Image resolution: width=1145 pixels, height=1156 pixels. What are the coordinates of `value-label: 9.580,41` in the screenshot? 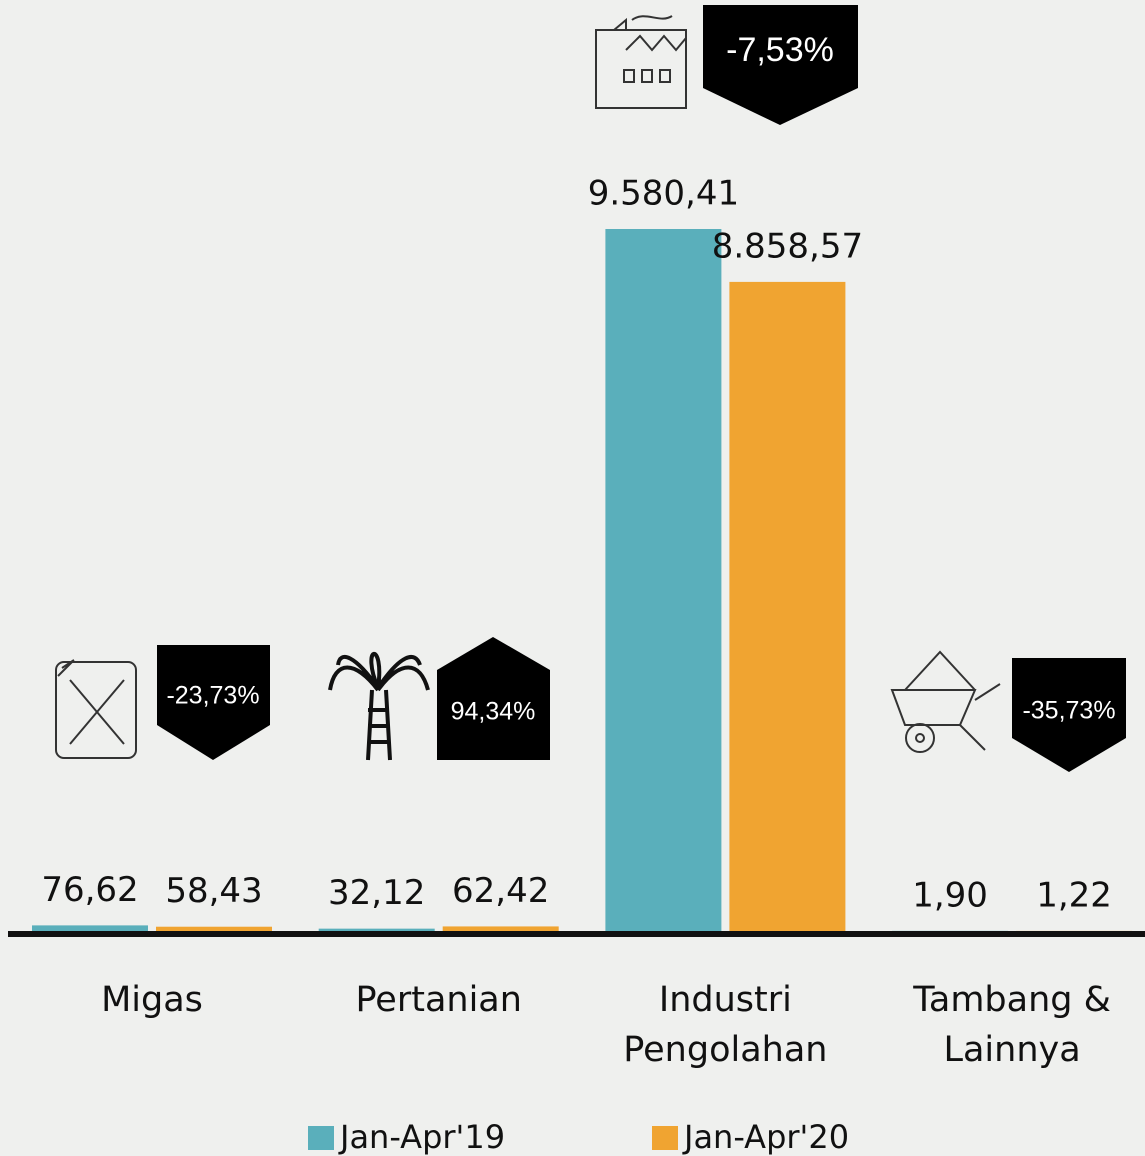 It's located at (663, 194).